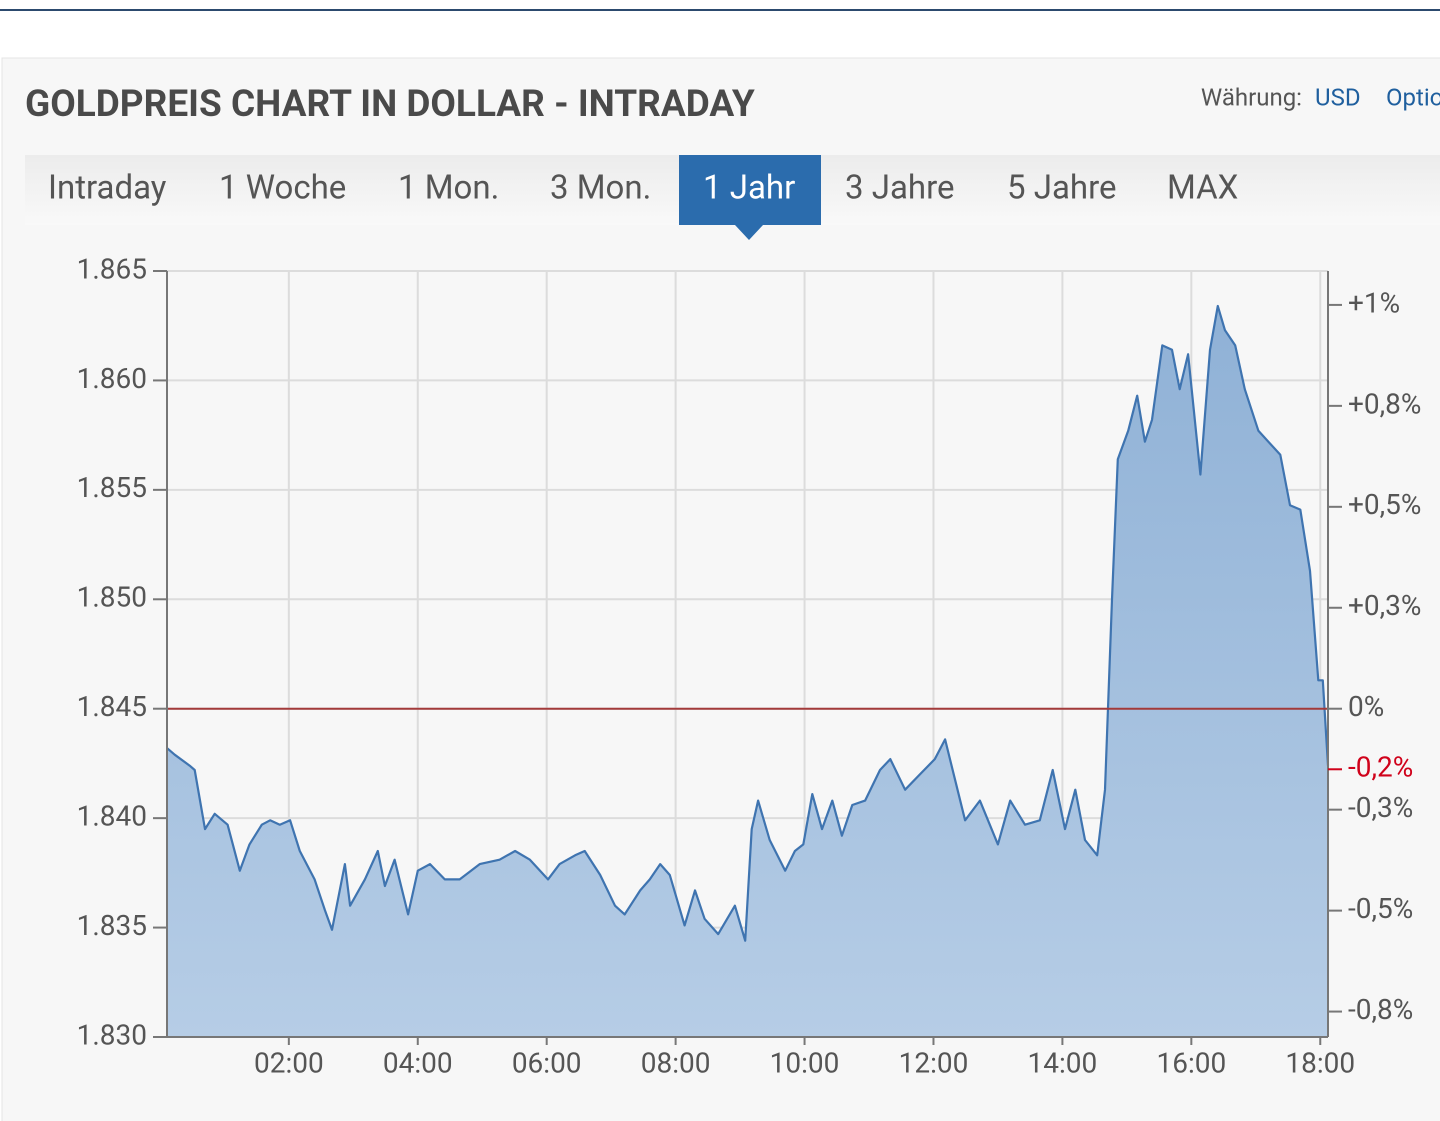 The image size is (1440, 1121). Describe the element at coordinates (934, 1062) in the screenshot. I see `x-tick-label: 12:00` at that location.